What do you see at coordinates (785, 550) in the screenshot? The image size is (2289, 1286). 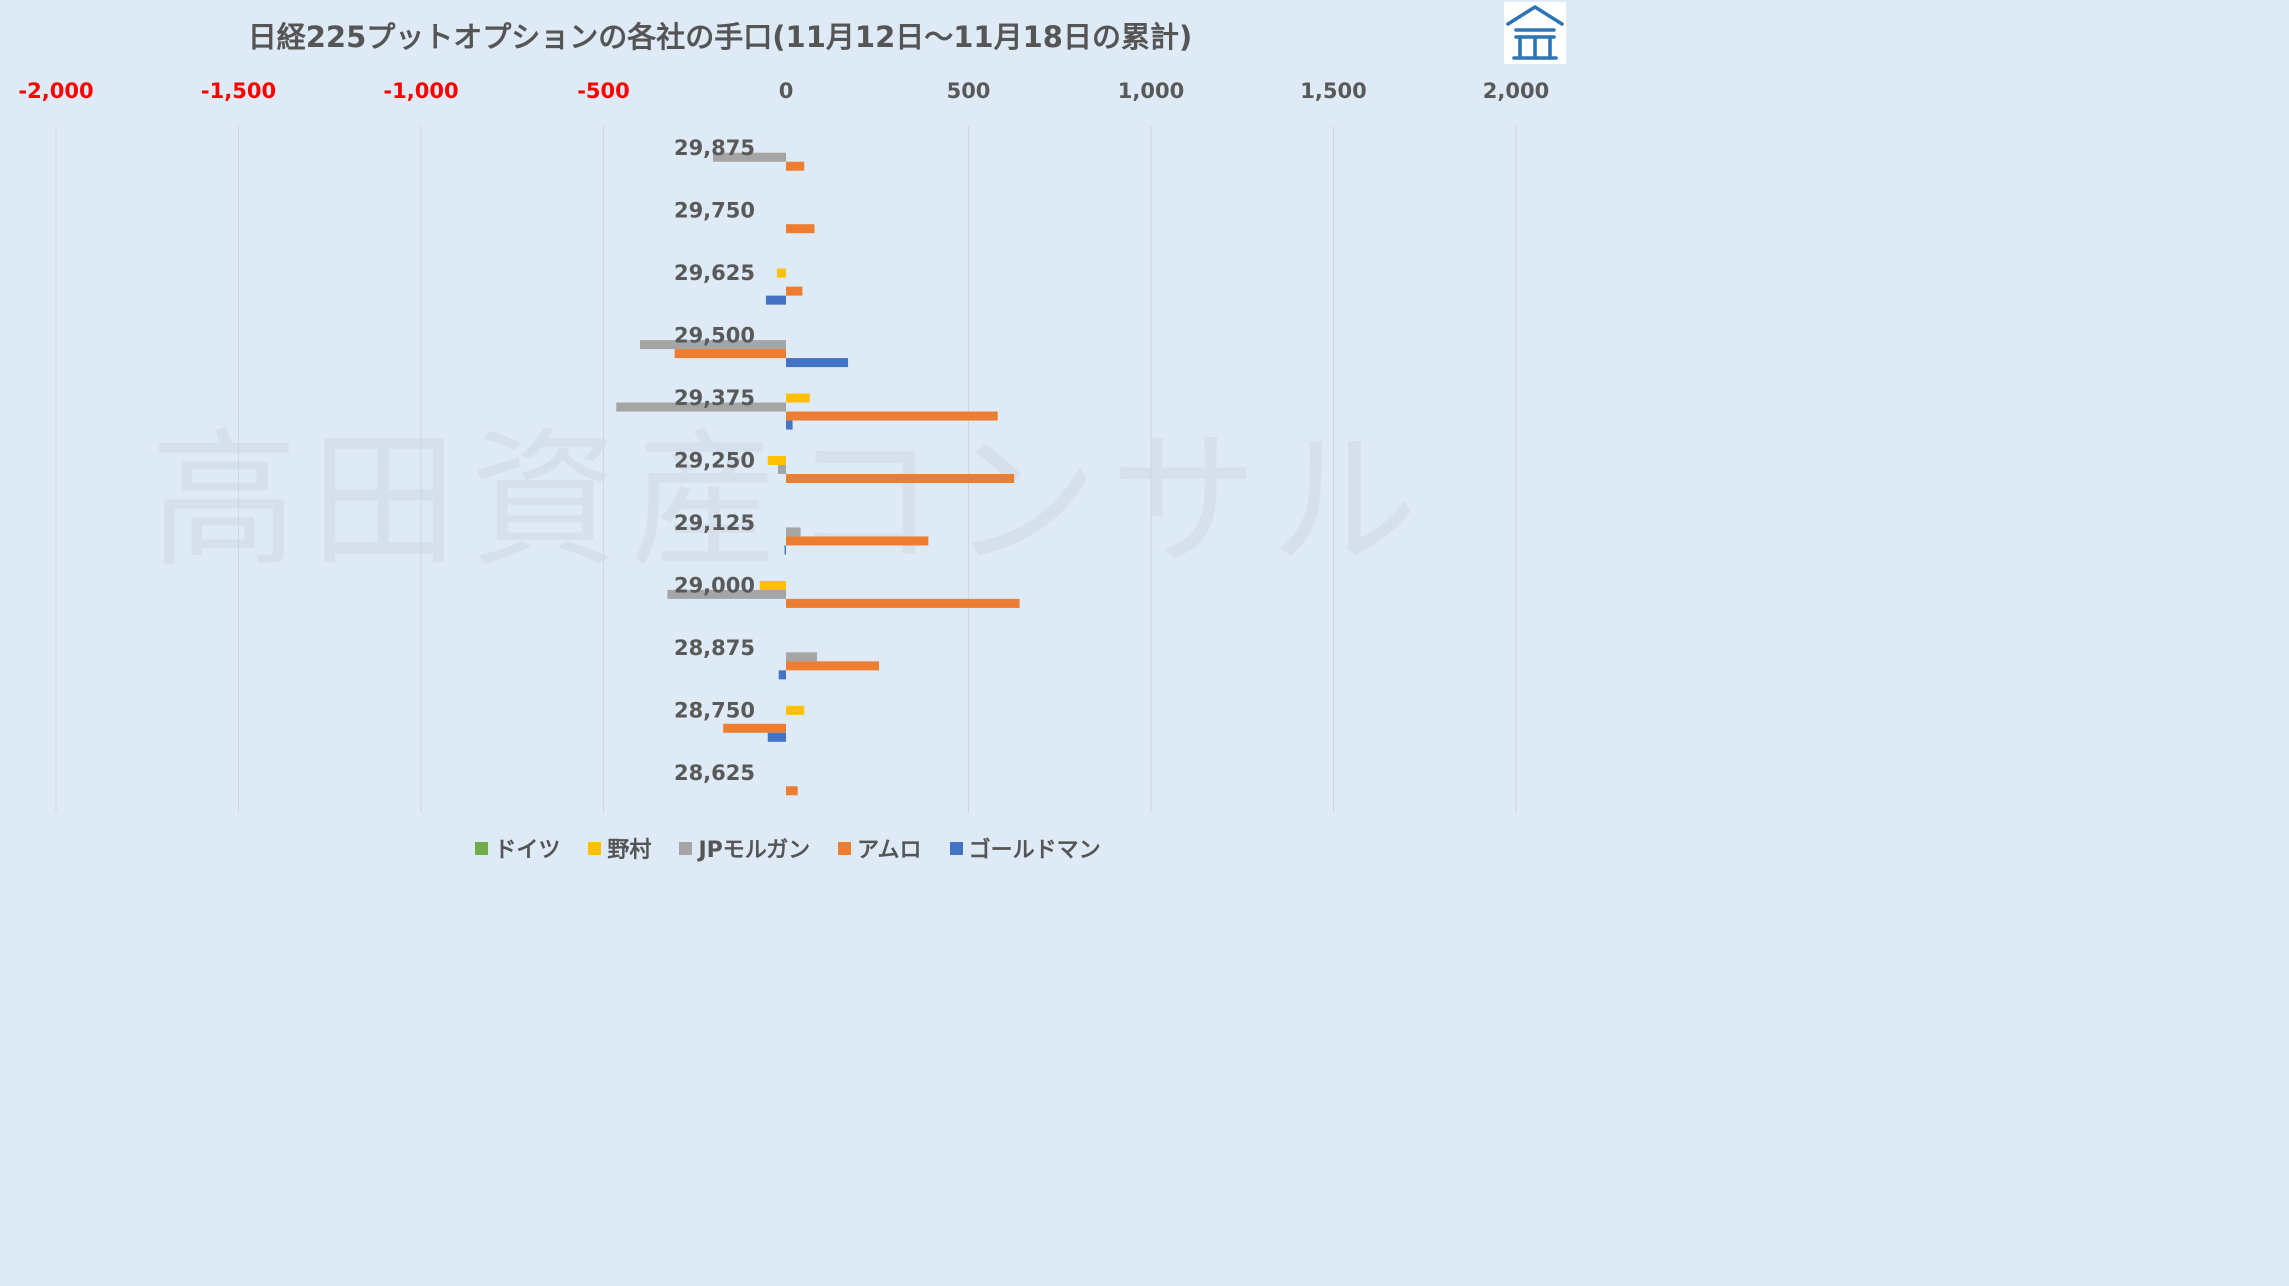 I see `bar-ゴールドマン-29,125` at bounding box center [785, 550].